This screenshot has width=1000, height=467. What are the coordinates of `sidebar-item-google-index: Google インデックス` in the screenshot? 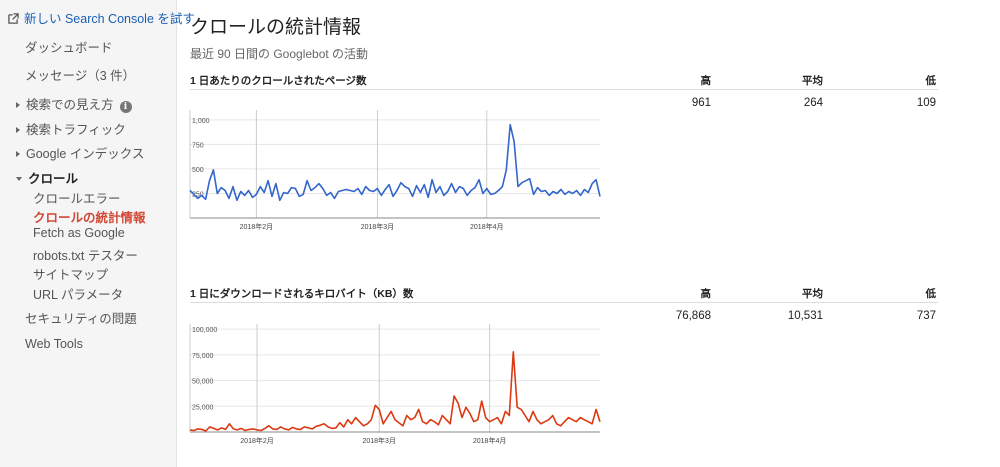 It's located at (80, 152).